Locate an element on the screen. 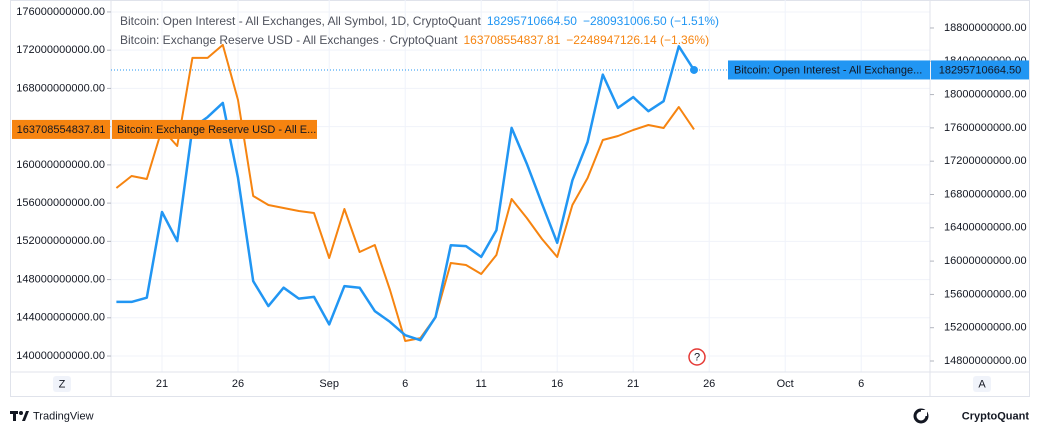 This screenshot has width=1040, height=434. y-tick-label: 148000000000.00 is located at coordinates (60, 279).